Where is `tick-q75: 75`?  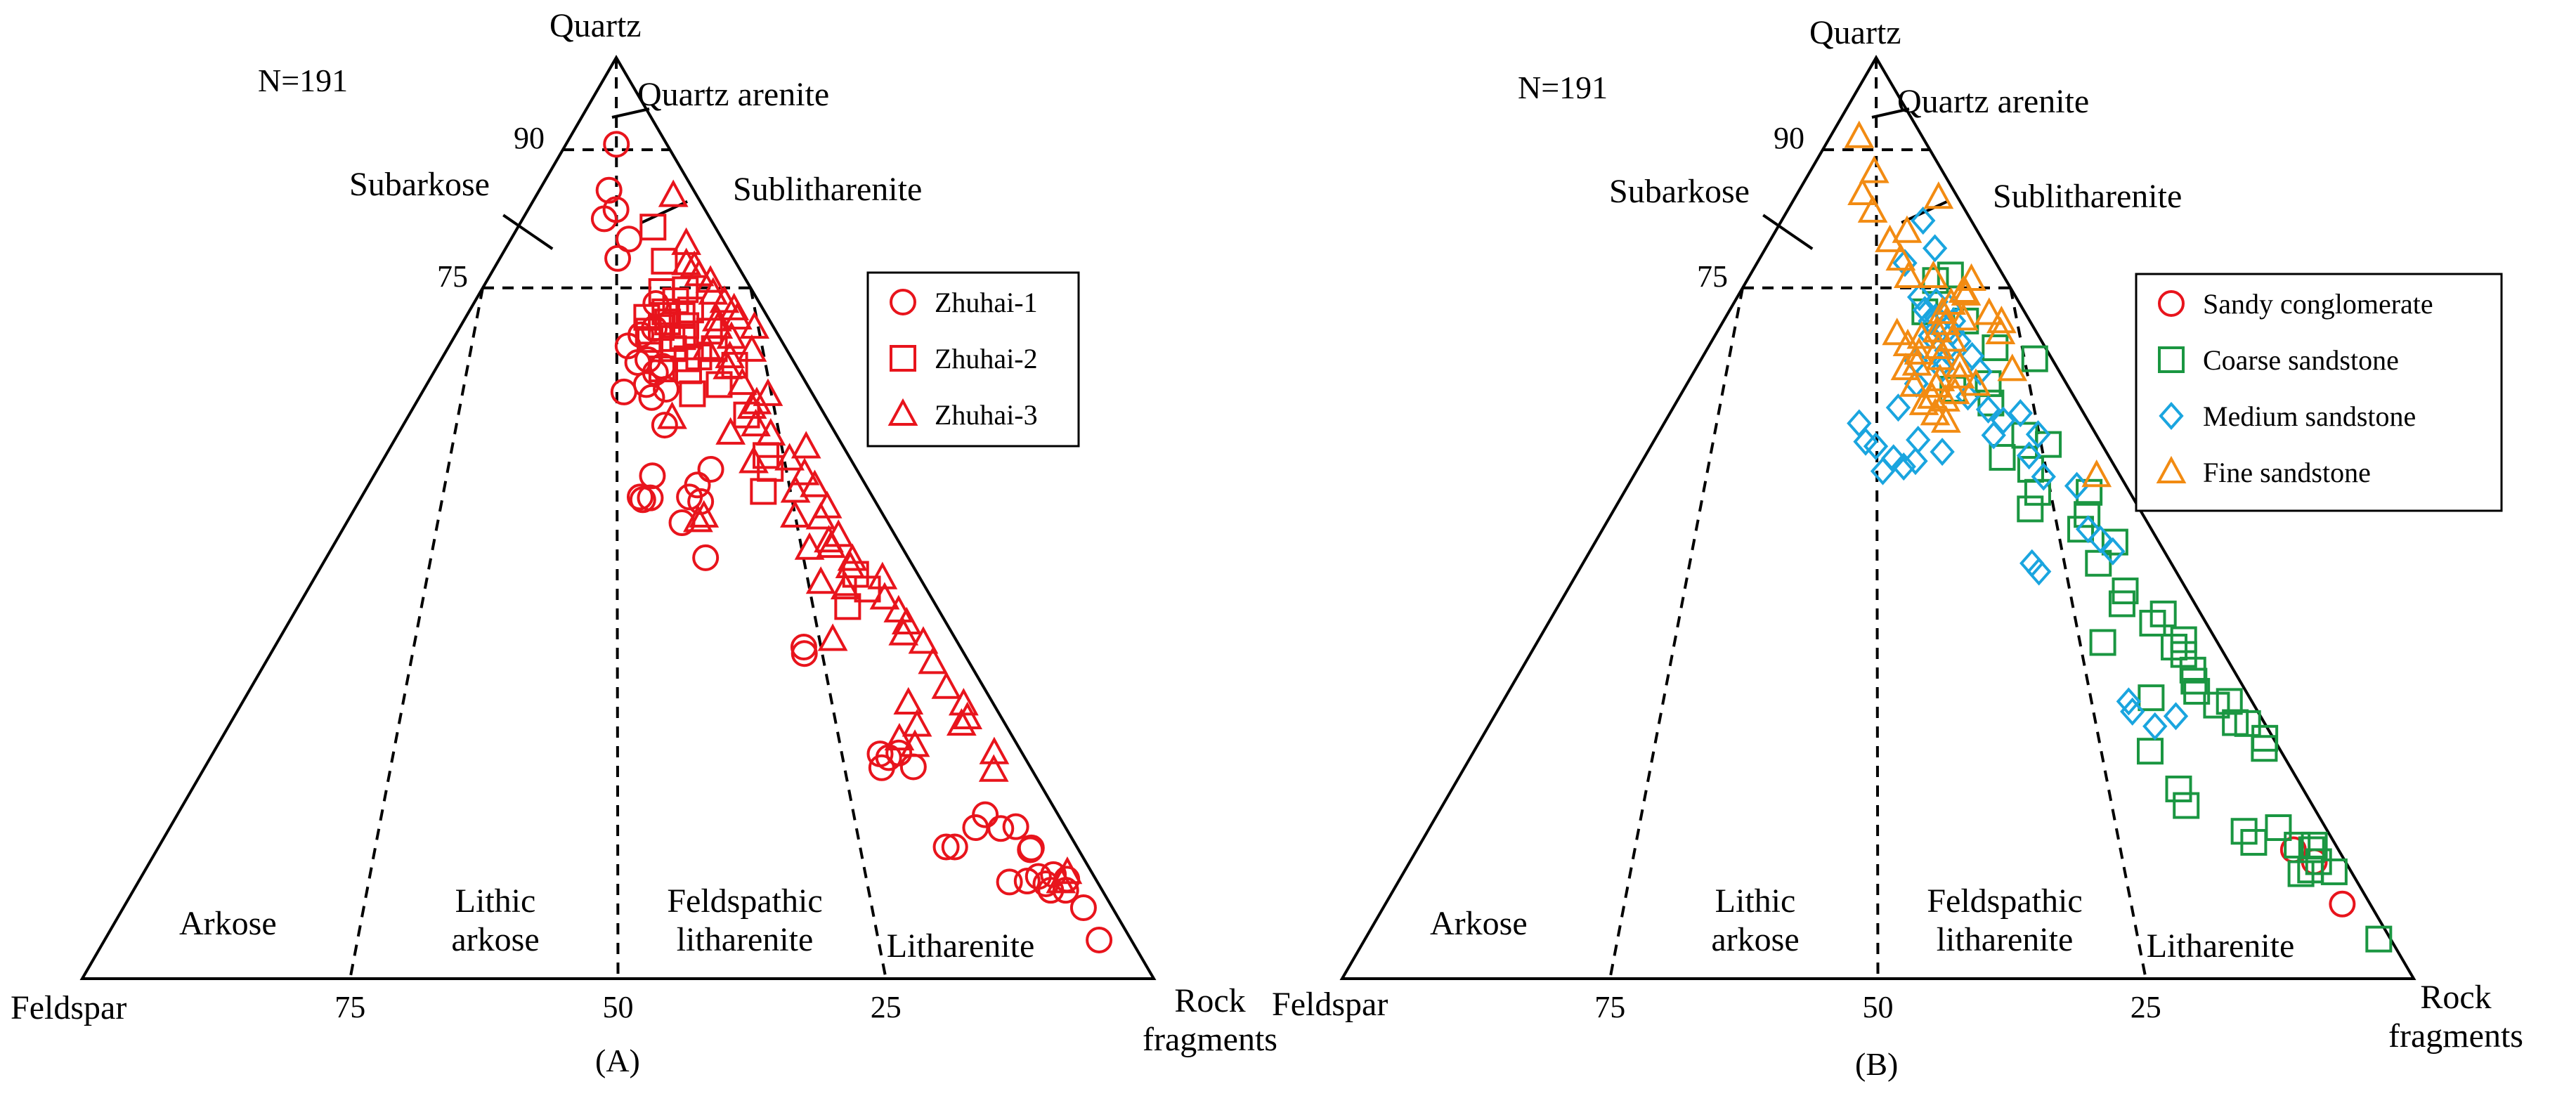
tick-q75: 75 is located at coordinates (1712, 276).